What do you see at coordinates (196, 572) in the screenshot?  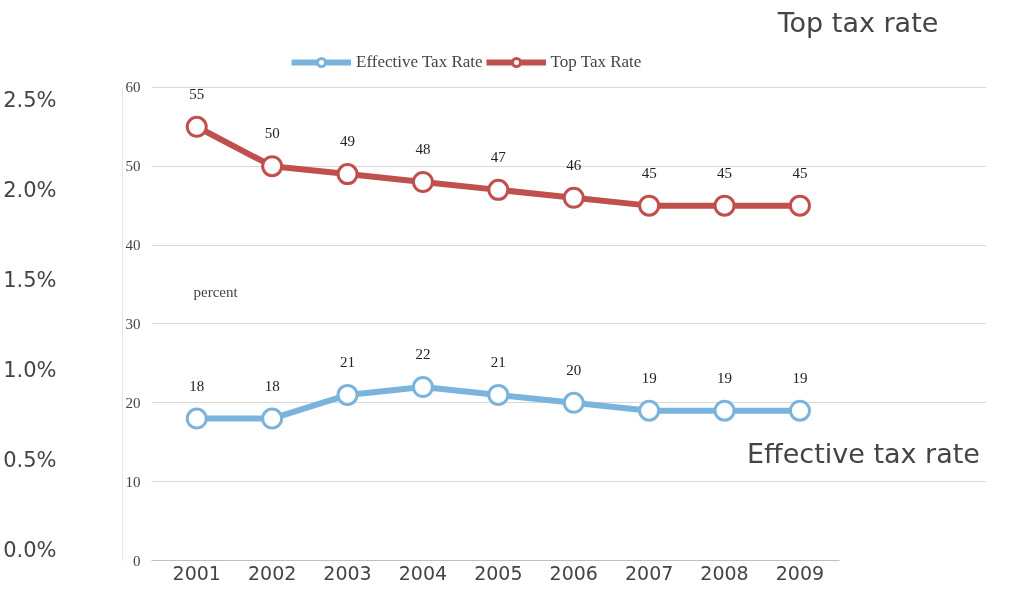 I see `x-tick-label: 2001` at bounding box center [196, 572].